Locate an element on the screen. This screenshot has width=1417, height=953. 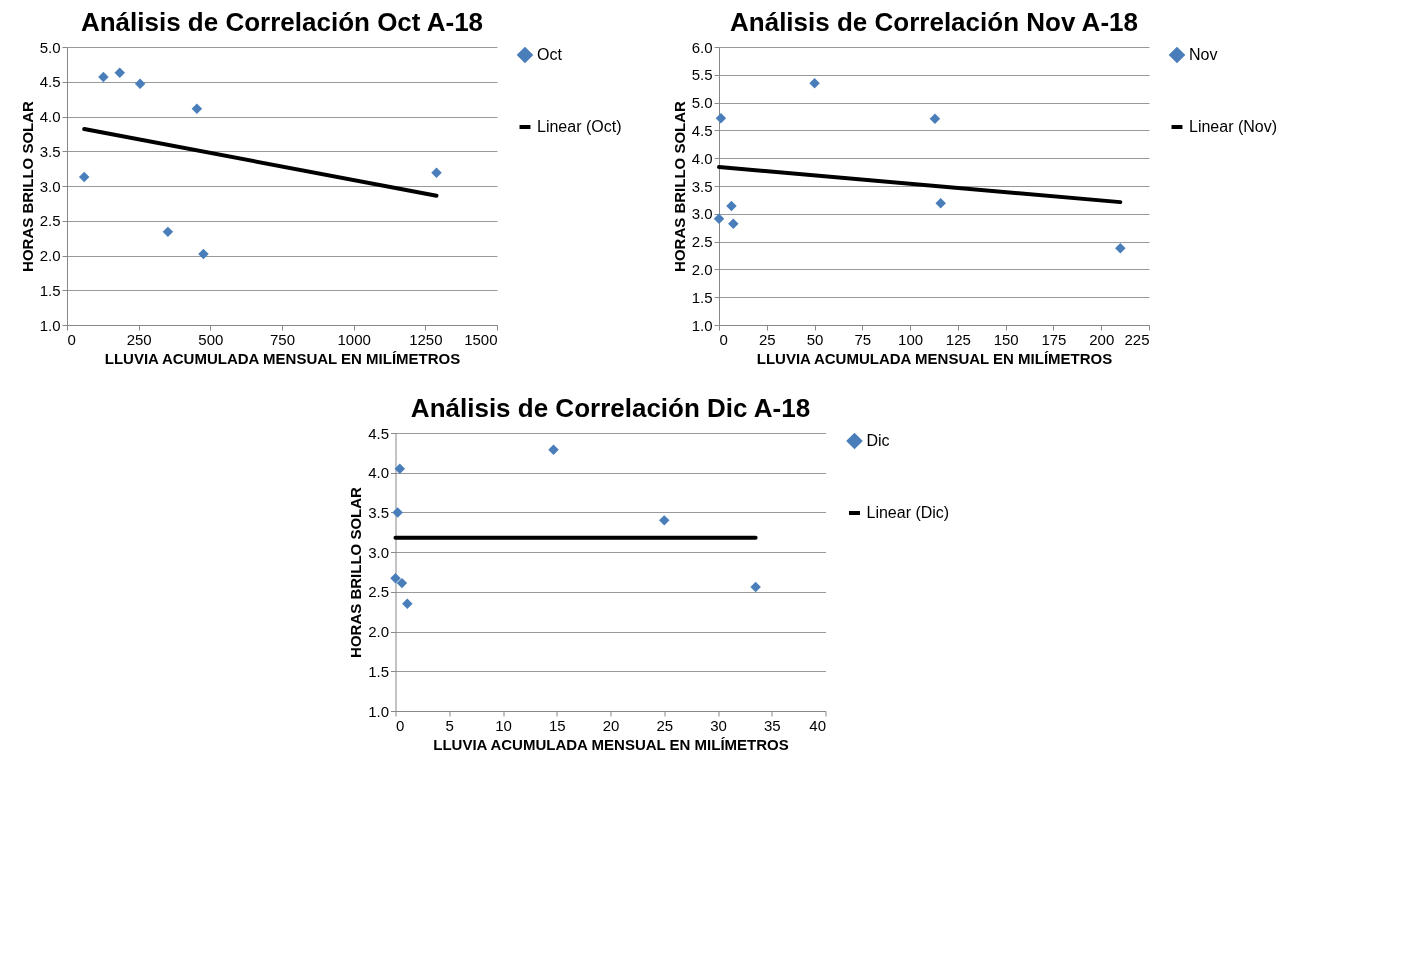
x-tick-label: 200 is located at coordinates (1102, 339).